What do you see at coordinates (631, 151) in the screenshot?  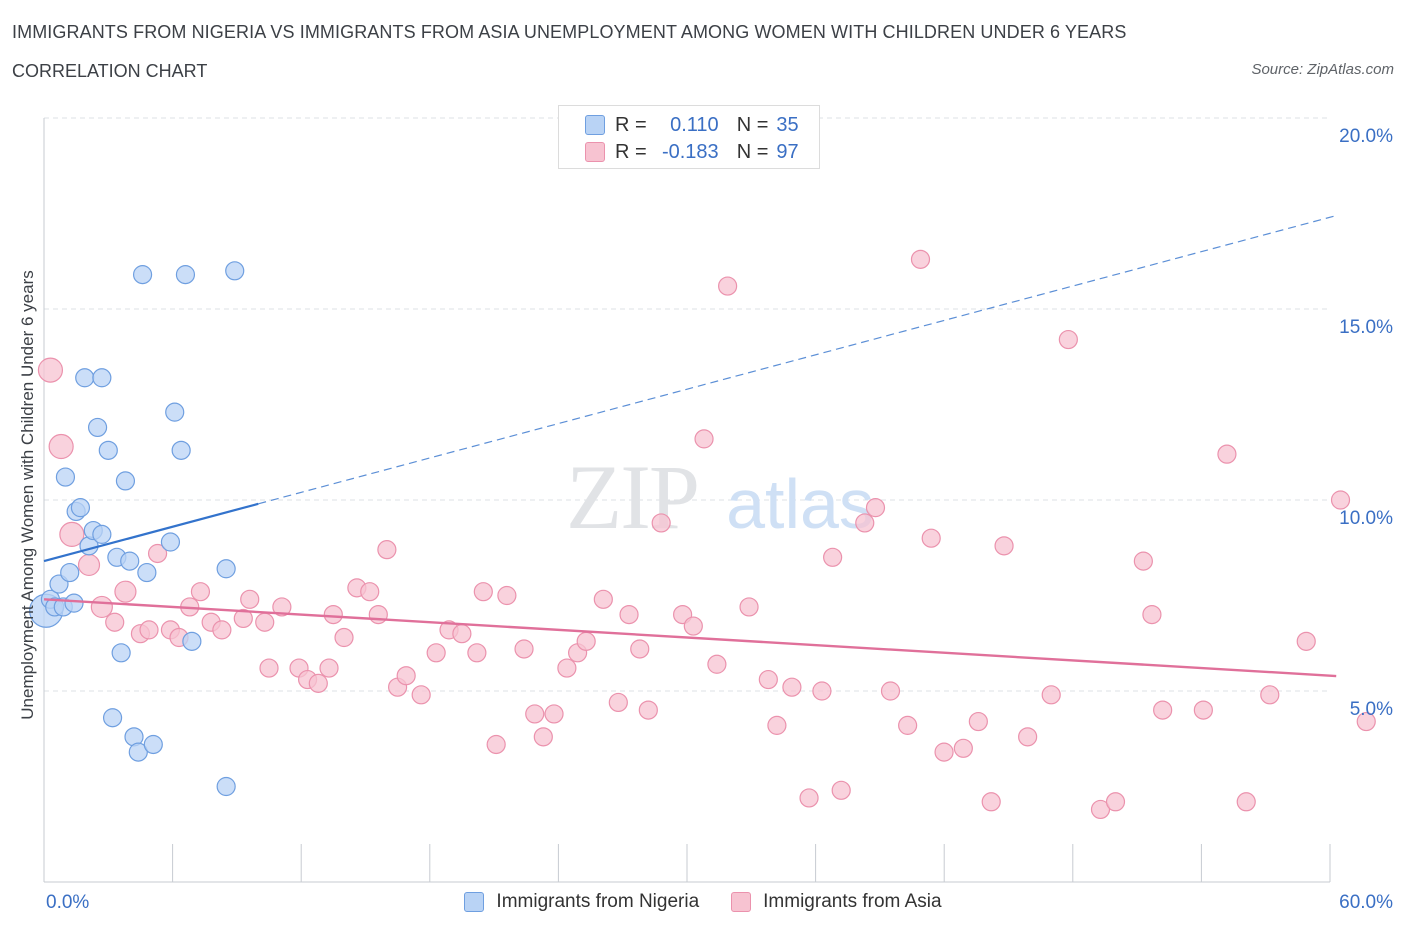 I see `r-label: R =` at bounding box center [631, 151].